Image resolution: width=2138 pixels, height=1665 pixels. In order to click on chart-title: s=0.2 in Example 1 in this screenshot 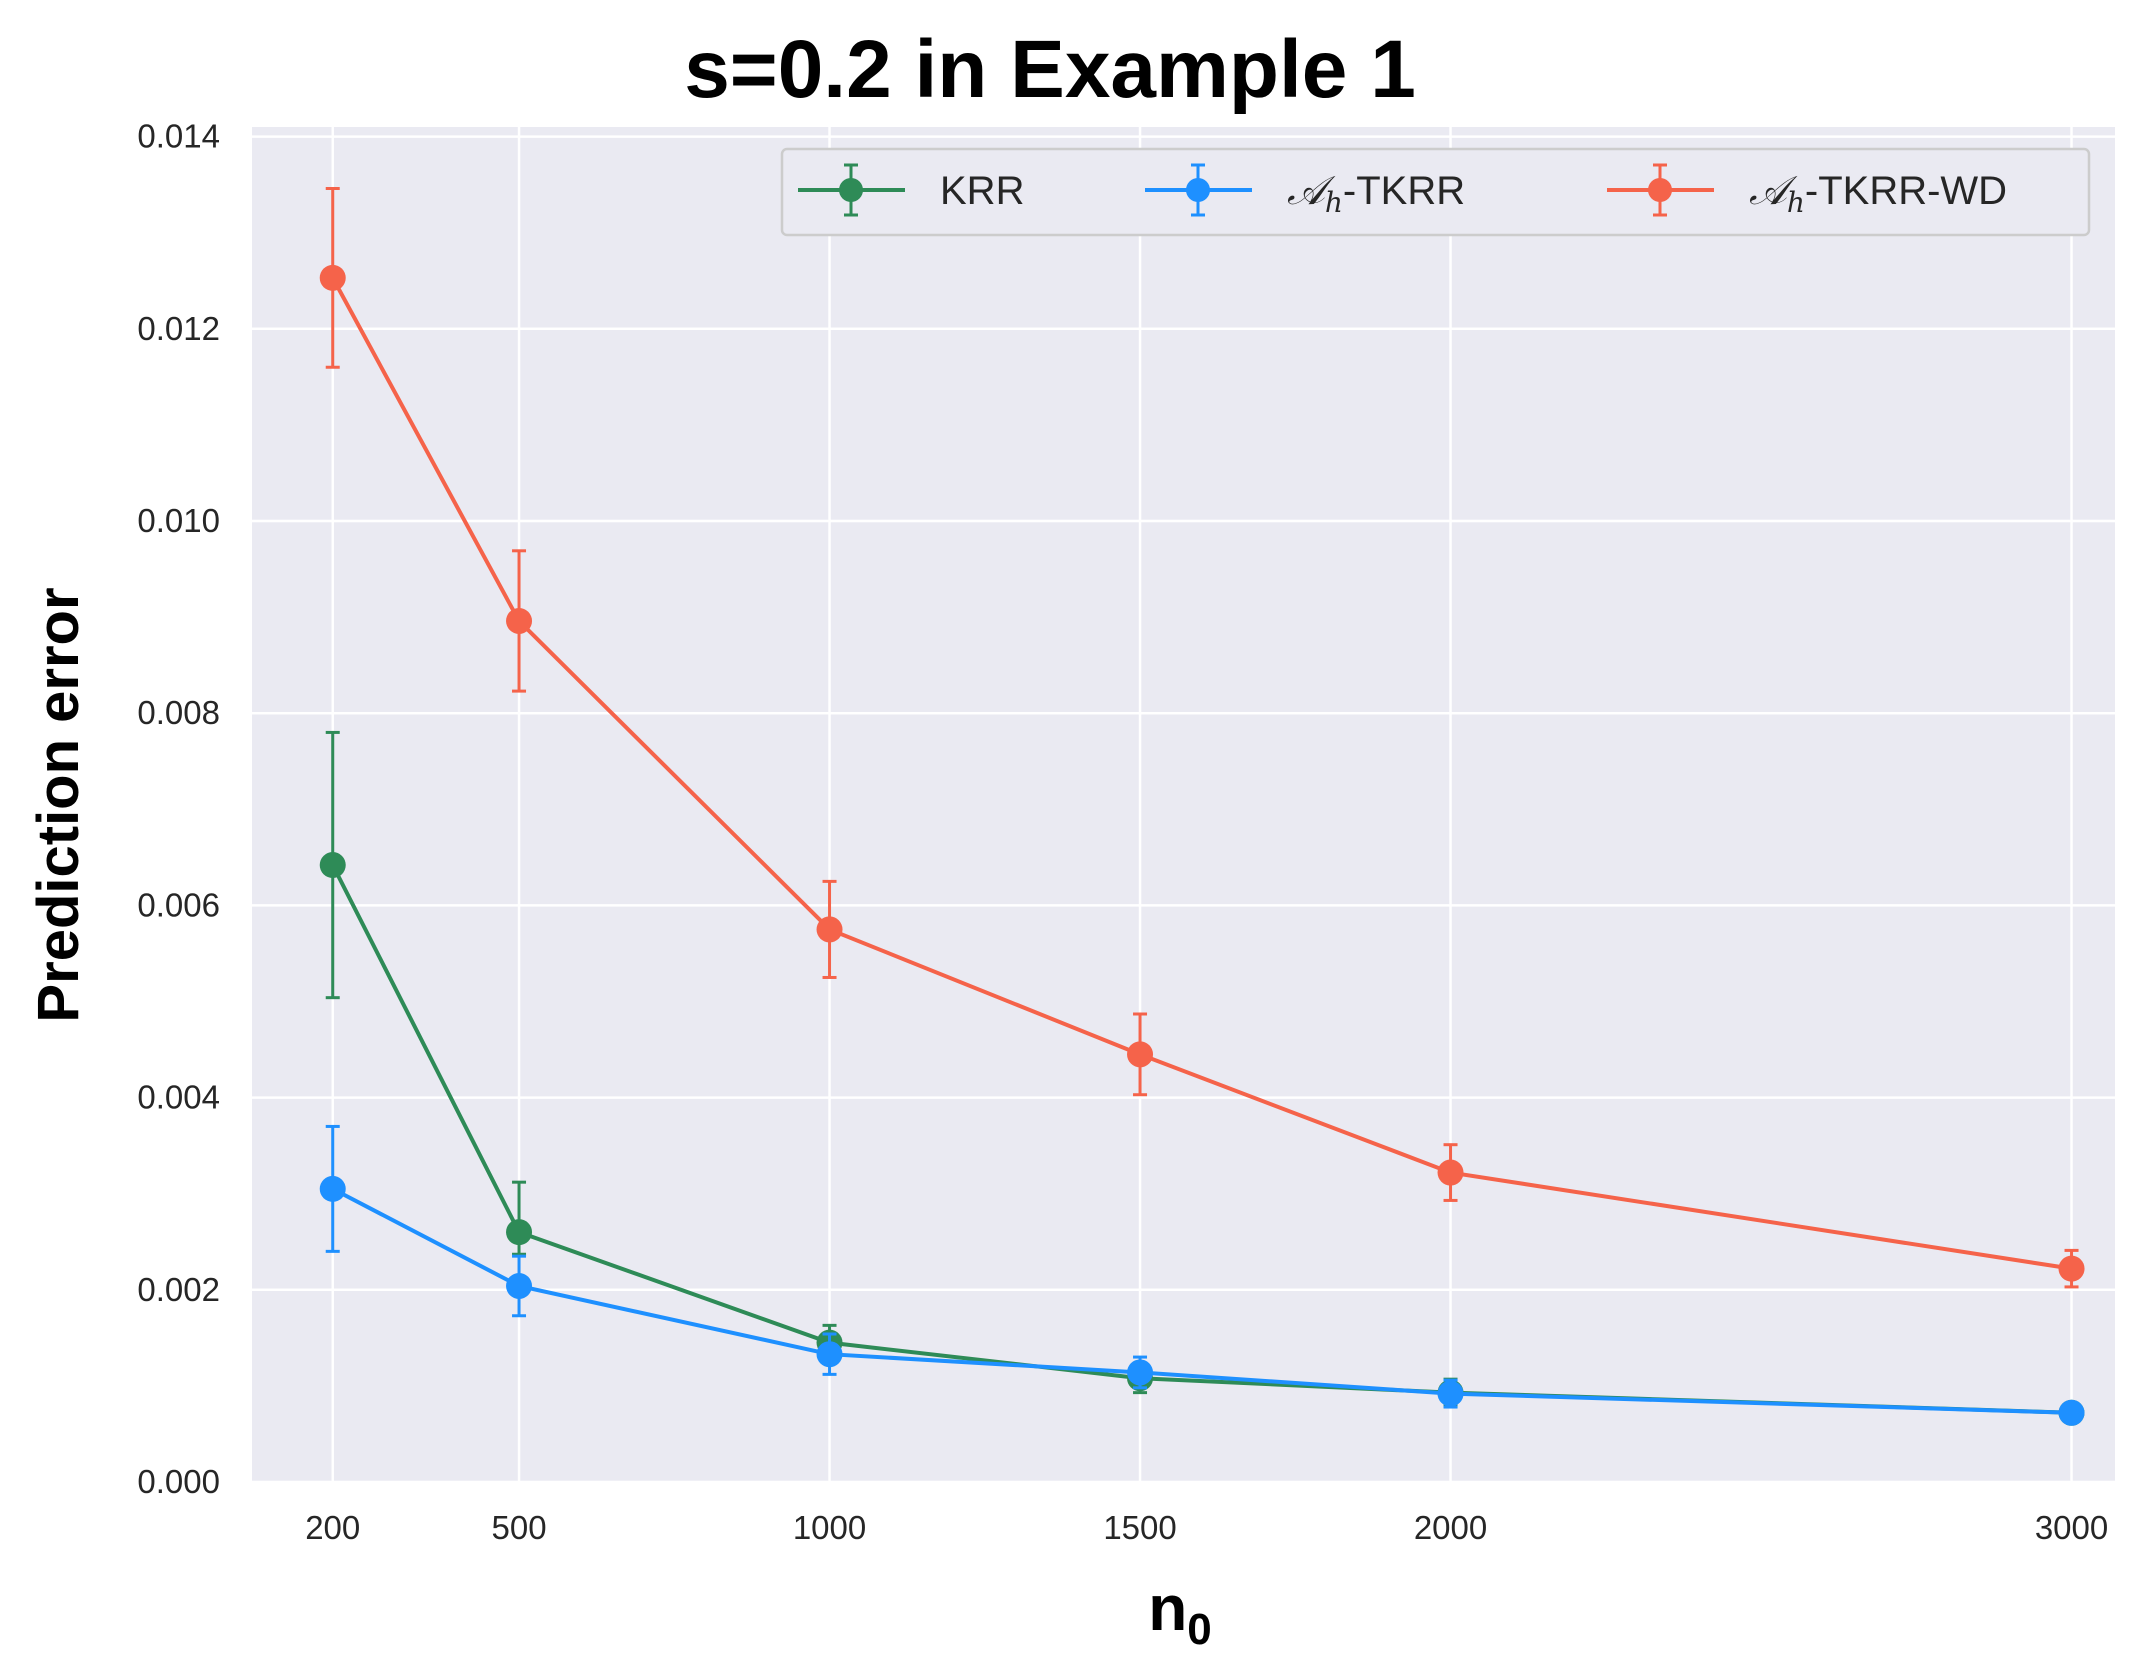, I will do `click(1050, 69)`.